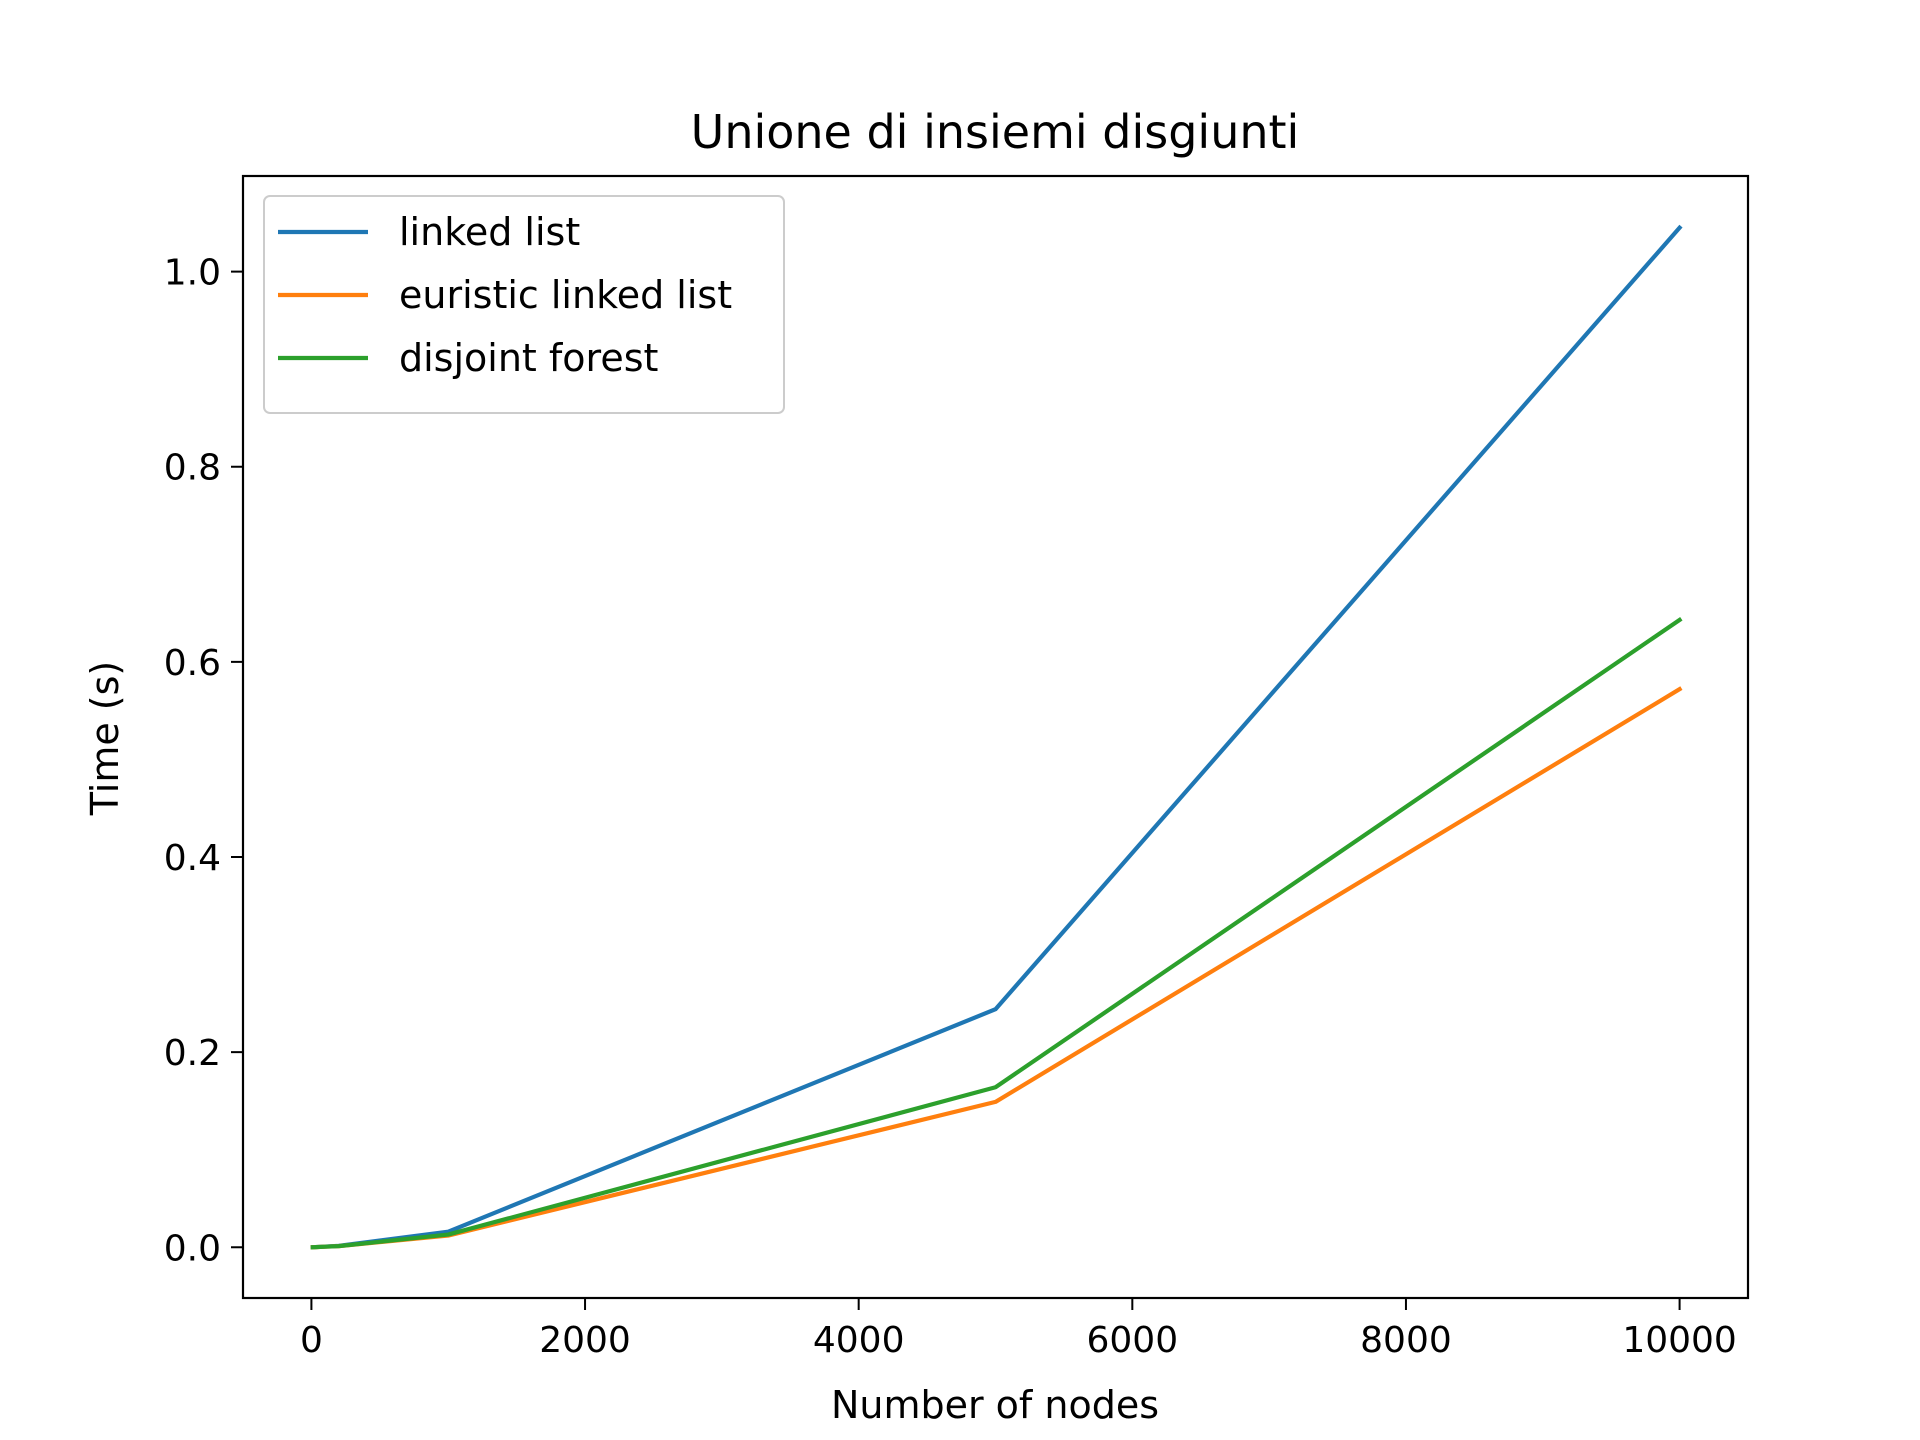  Describe the element at coordinates (192, 273) in the screenshot. I see `y-tick-label: 1.0` at that location.